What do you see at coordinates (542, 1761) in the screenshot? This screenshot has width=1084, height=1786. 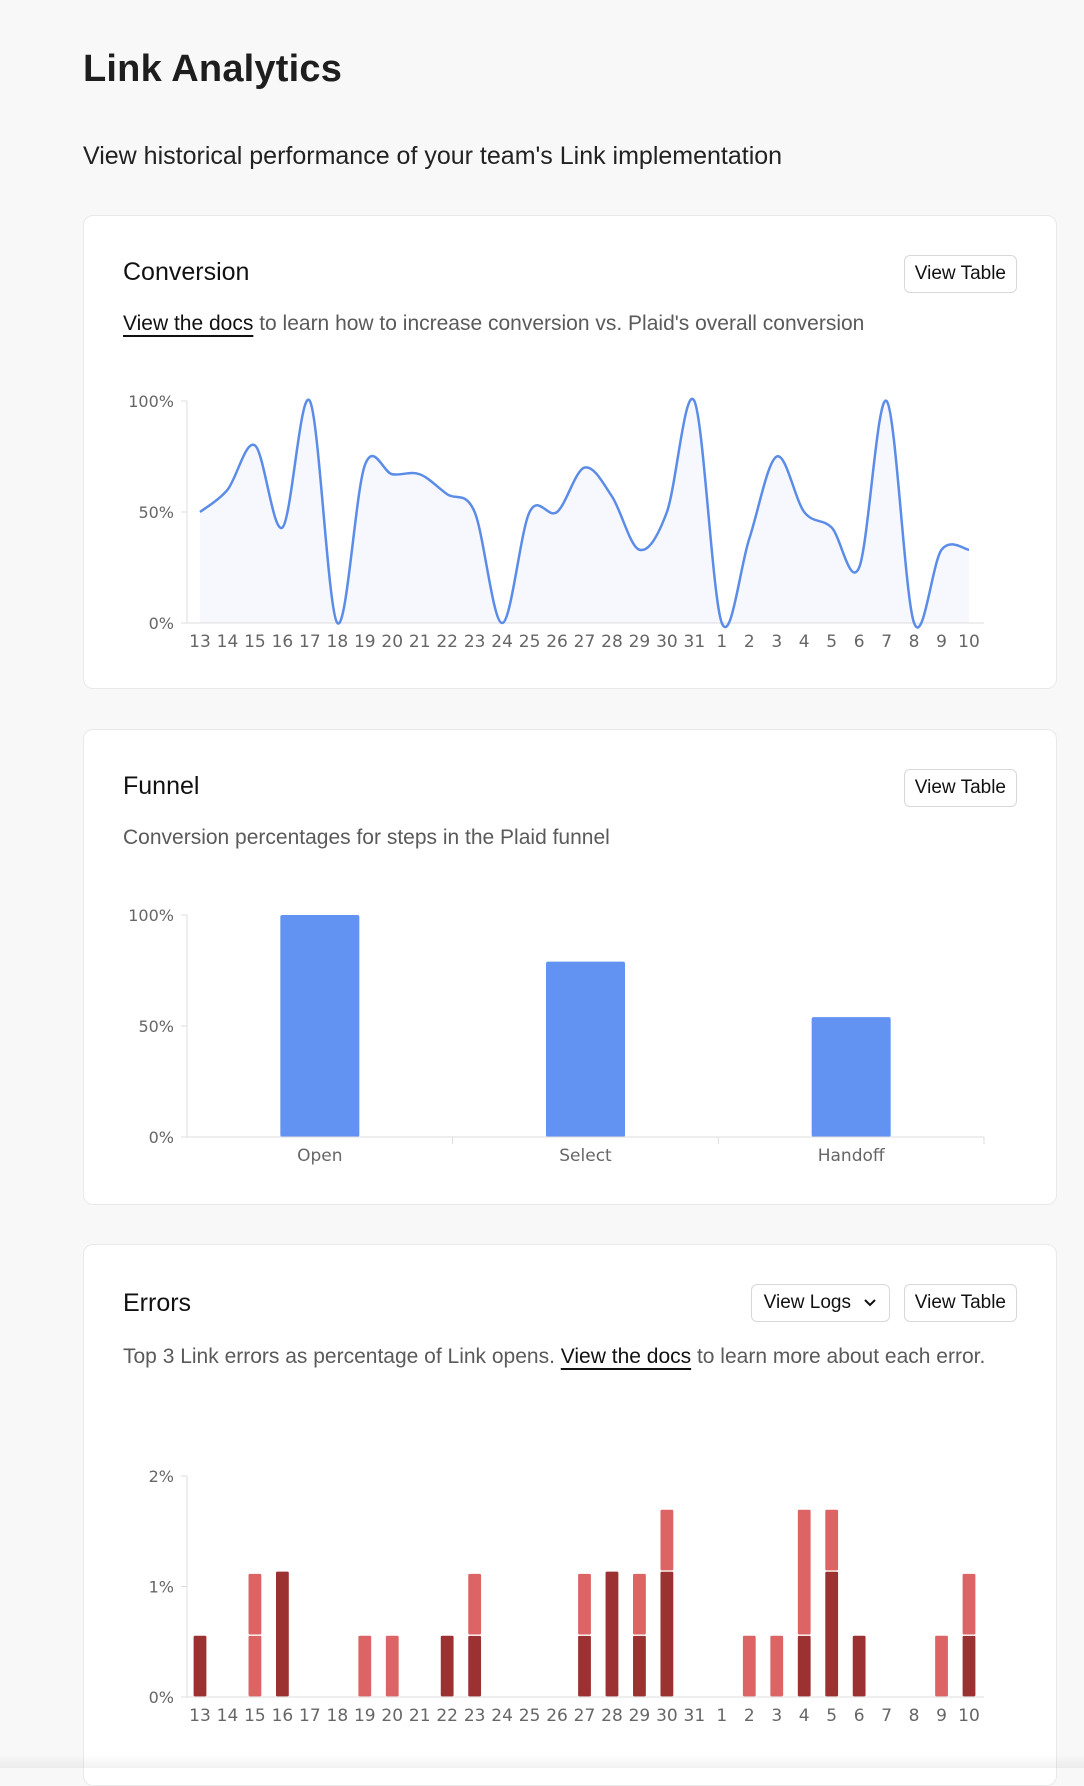 I see `bottom-fade` at bounding box center [542, 1761].